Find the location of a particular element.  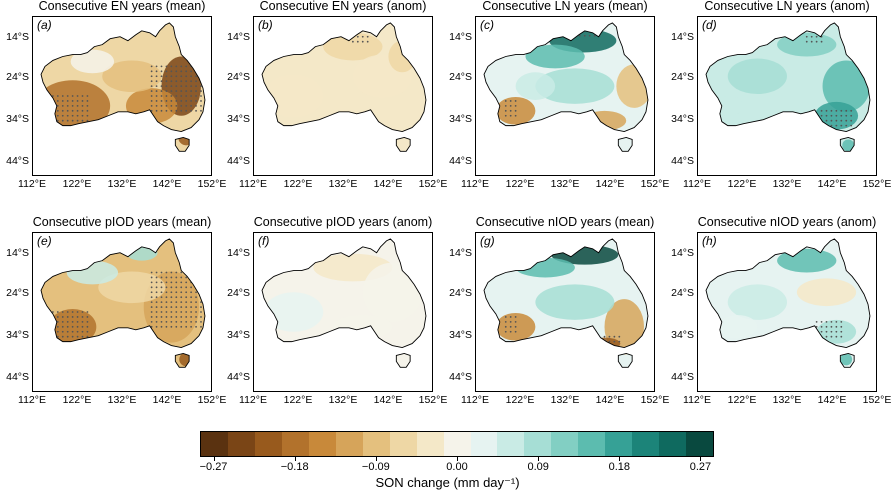

panel-title: Consecutive LN years (anom) is located at coordinates (787, 6).